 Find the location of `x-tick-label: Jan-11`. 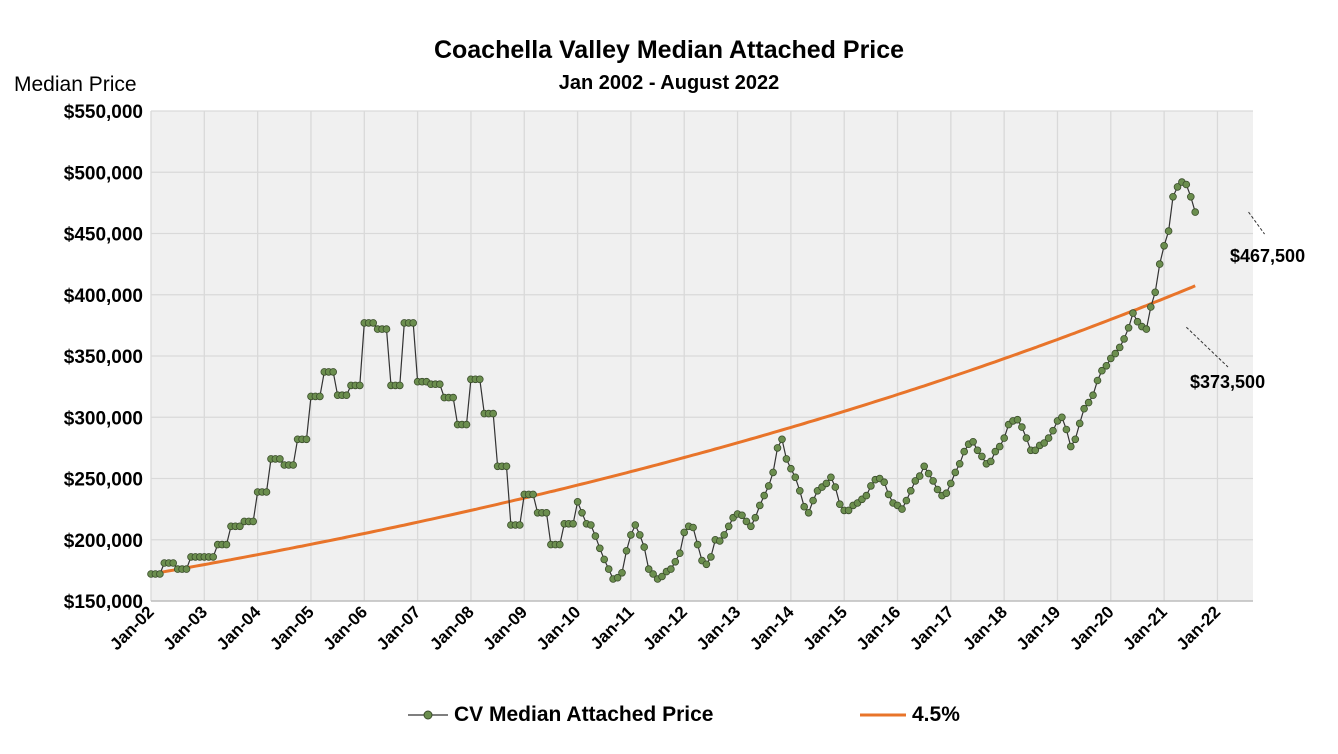

x-tick-label: Jan-11 is located at coordinates (612, 627).